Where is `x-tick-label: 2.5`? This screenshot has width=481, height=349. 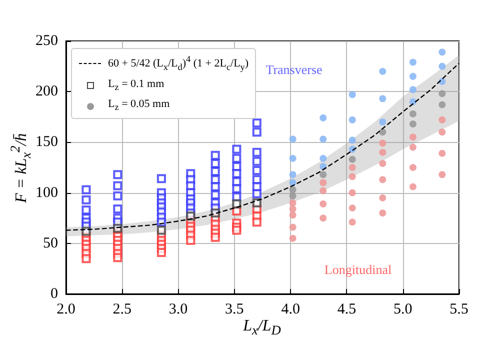
x-tick-label: 2.5 is located at coordinates (122, 310).